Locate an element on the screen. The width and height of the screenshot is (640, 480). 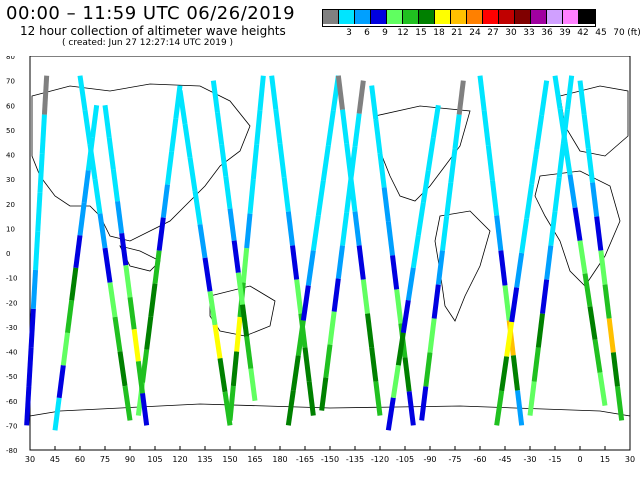
lat-tick-label: 70 is located at coordinates (10, 82).